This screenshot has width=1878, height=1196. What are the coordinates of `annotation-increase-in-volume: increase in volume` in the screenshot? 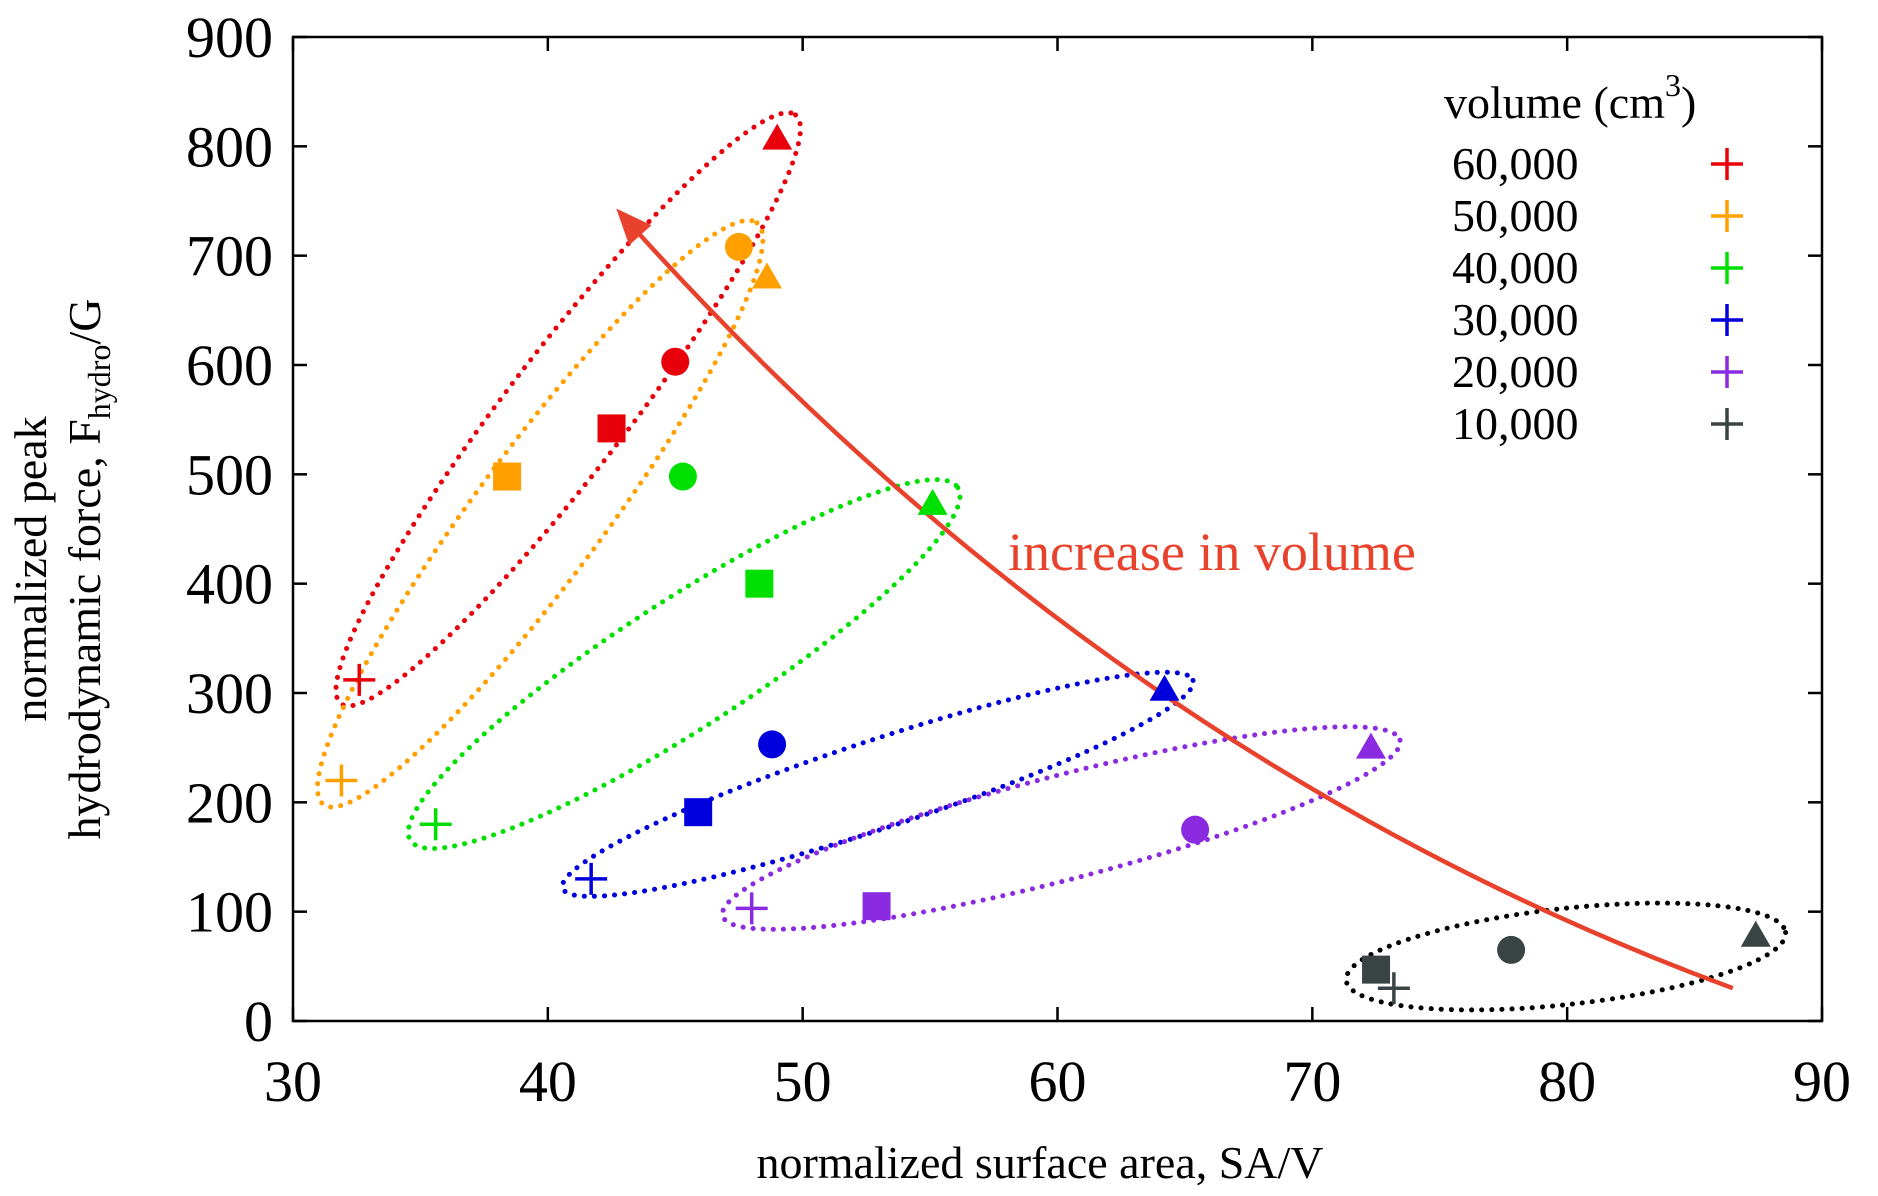 It's located at (1212, 552).